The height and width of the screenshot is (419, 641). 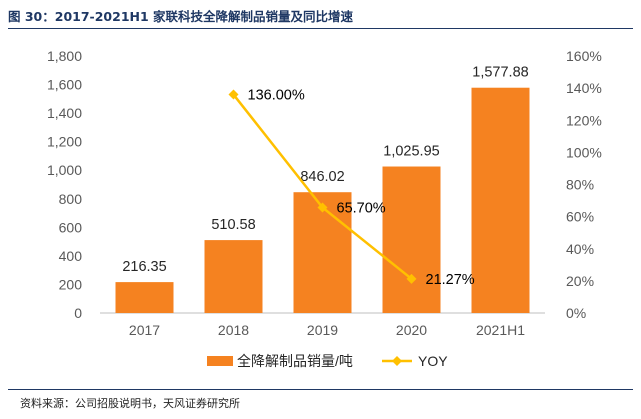 I want to click on x-tick-label: 2020, so click(x=411, y=330).